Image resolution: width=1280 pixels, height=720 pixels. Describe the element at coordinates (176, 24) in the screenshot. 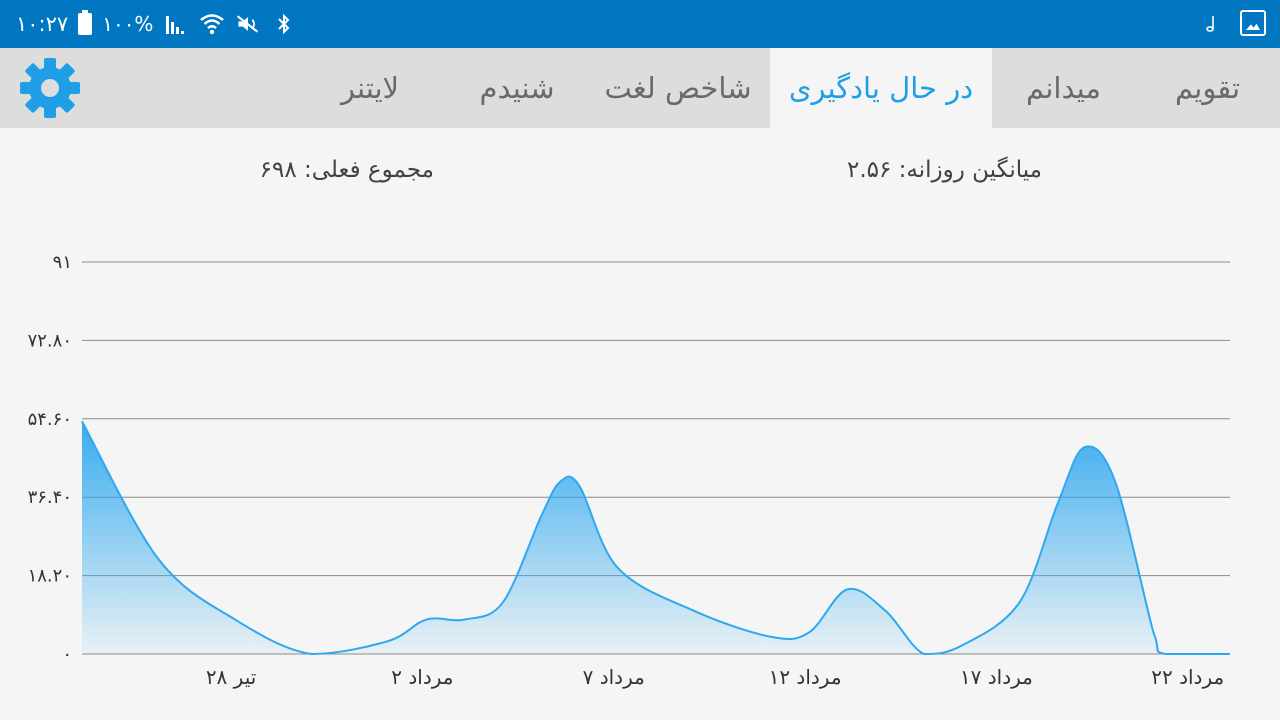

I see `signal-icon` at that location.